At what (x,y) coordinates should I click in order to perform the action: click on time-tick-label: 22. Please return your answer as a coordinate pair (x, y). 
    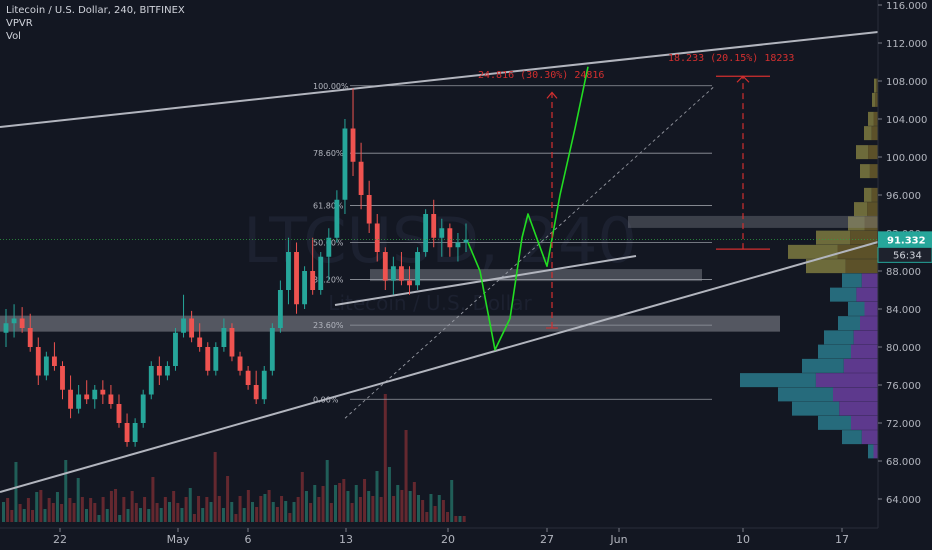
    Looking at the image, I should click on (60, 539).